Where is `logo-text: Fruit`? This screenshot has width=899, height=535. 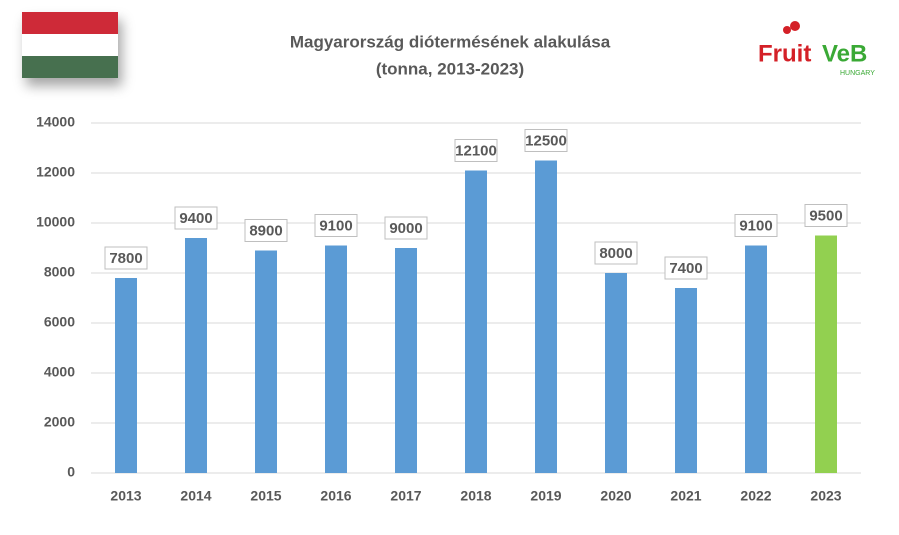
logo-text: Fruit is located at coordinates (784, 53).